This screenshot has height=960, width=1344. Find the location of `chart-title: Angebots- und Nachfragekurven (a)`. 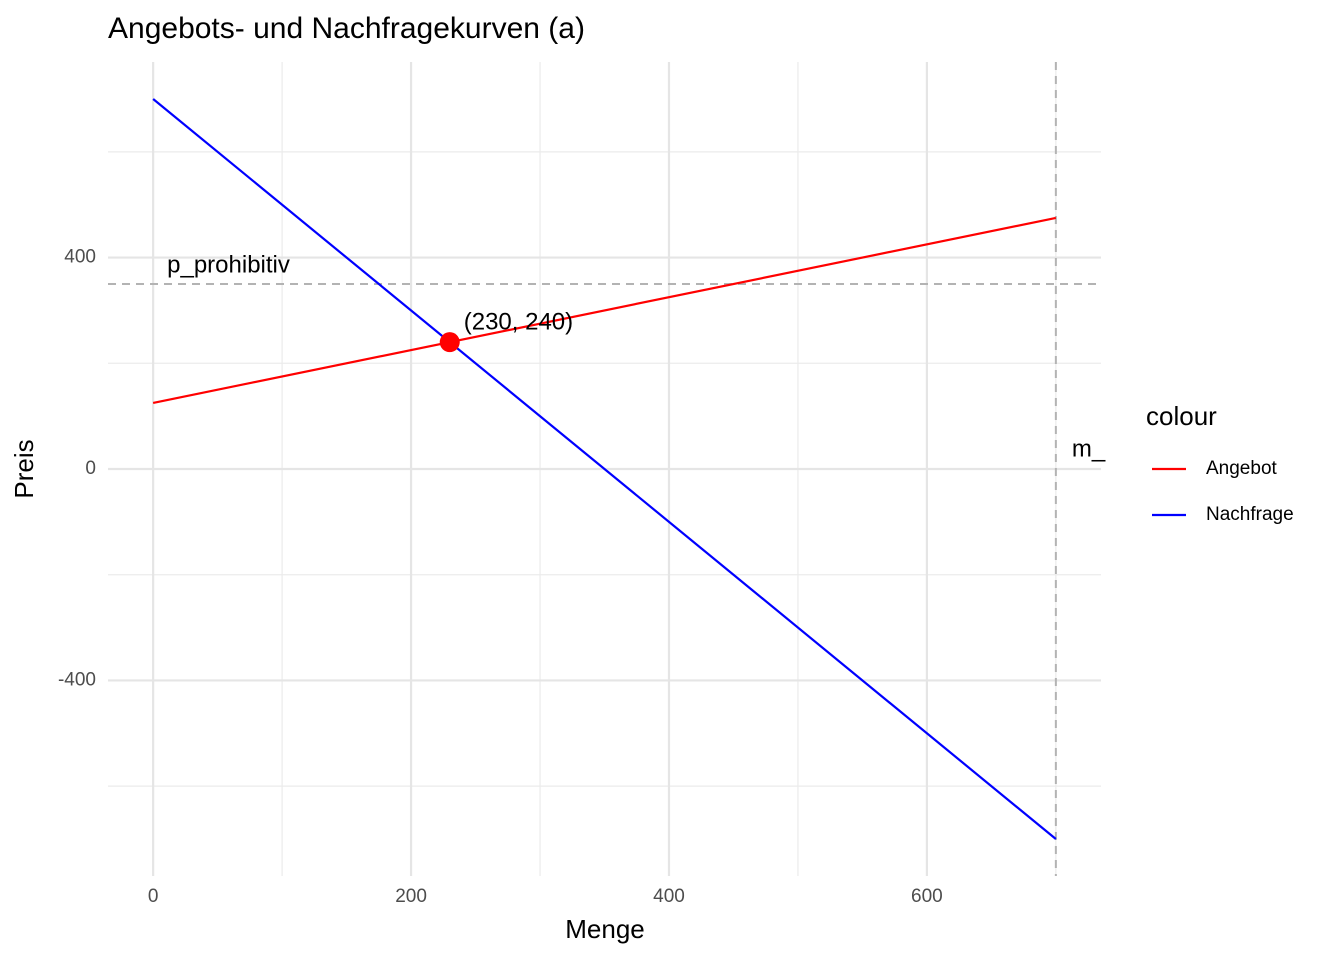

chart-title: Angebots- und Nachfragekurven (a) is located at coordinates (346, 28).